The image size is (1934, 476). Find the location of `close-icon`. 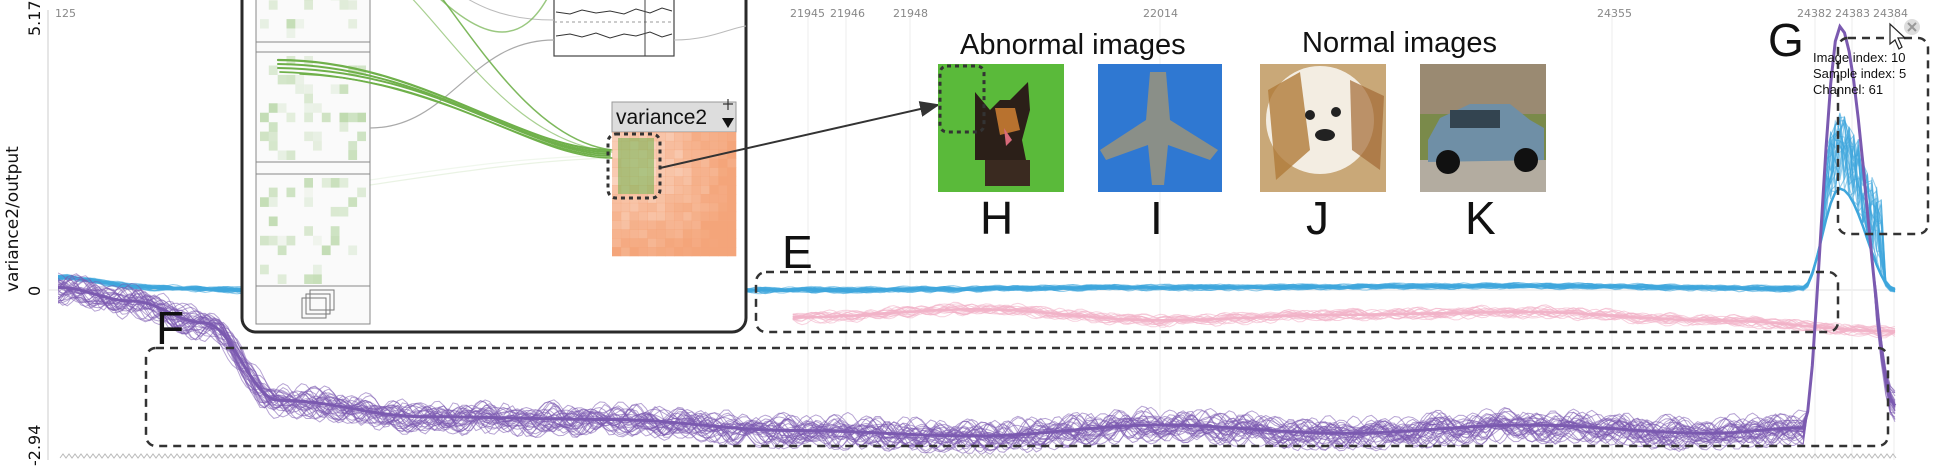

close-icon is located at coordinates (1912, 27).